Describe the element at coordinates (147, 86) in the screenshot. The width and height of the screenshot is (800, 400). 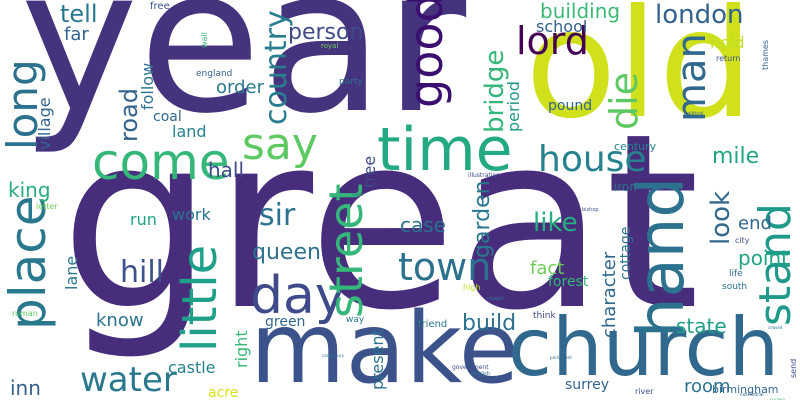
I see `word-follow: follow` at that location.